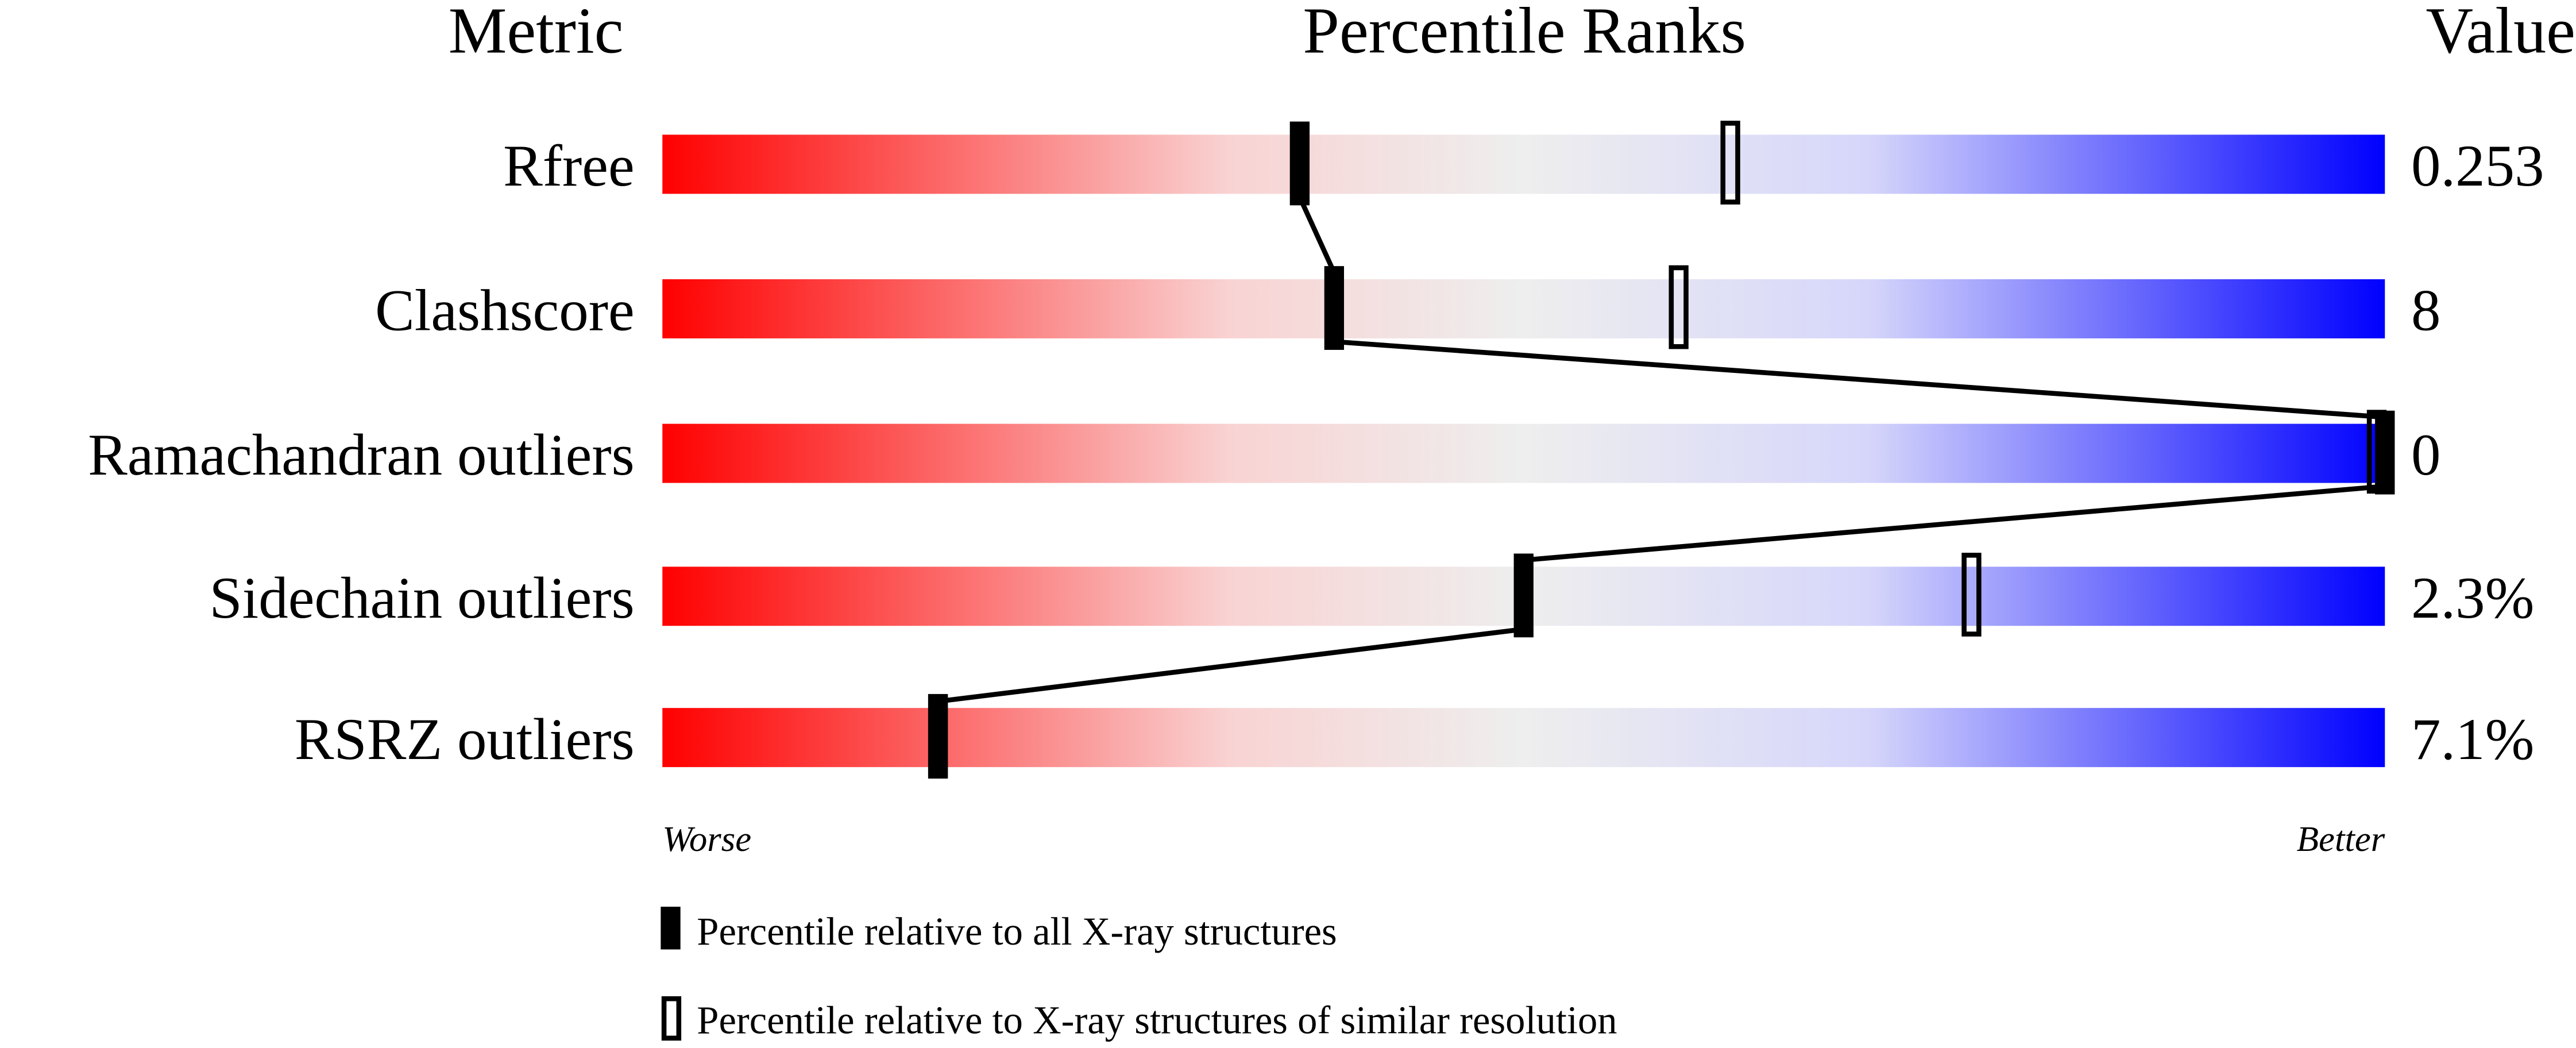  I want to click on header-percentile-ranks: Percentile Ranks, so click(1524, 33).